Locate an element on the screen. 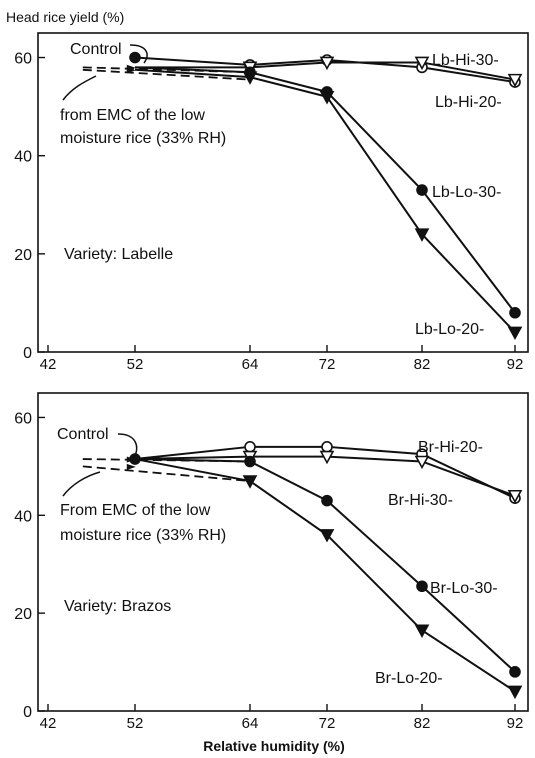  variety-label: Variety: Brazos is located at coordinates (117, 606).